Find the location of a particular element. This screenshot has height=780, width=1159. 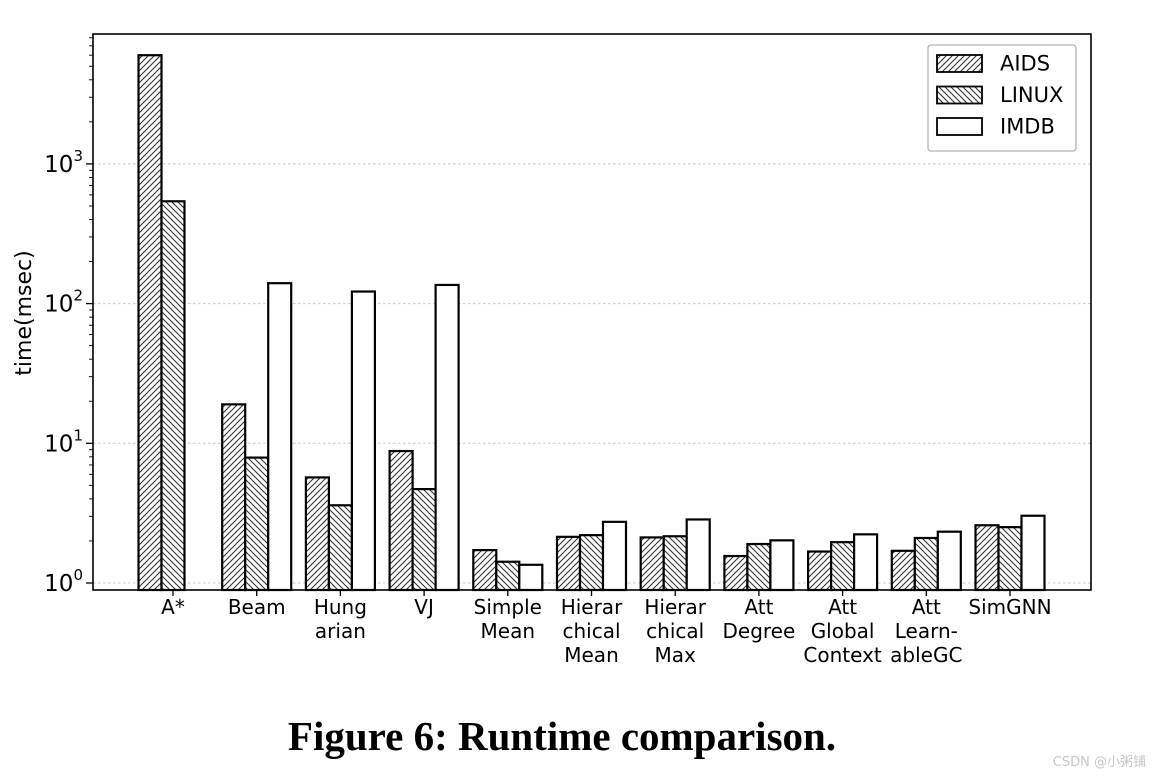

legend-entry-linux: LINUX is located at coordinates (999, 95).